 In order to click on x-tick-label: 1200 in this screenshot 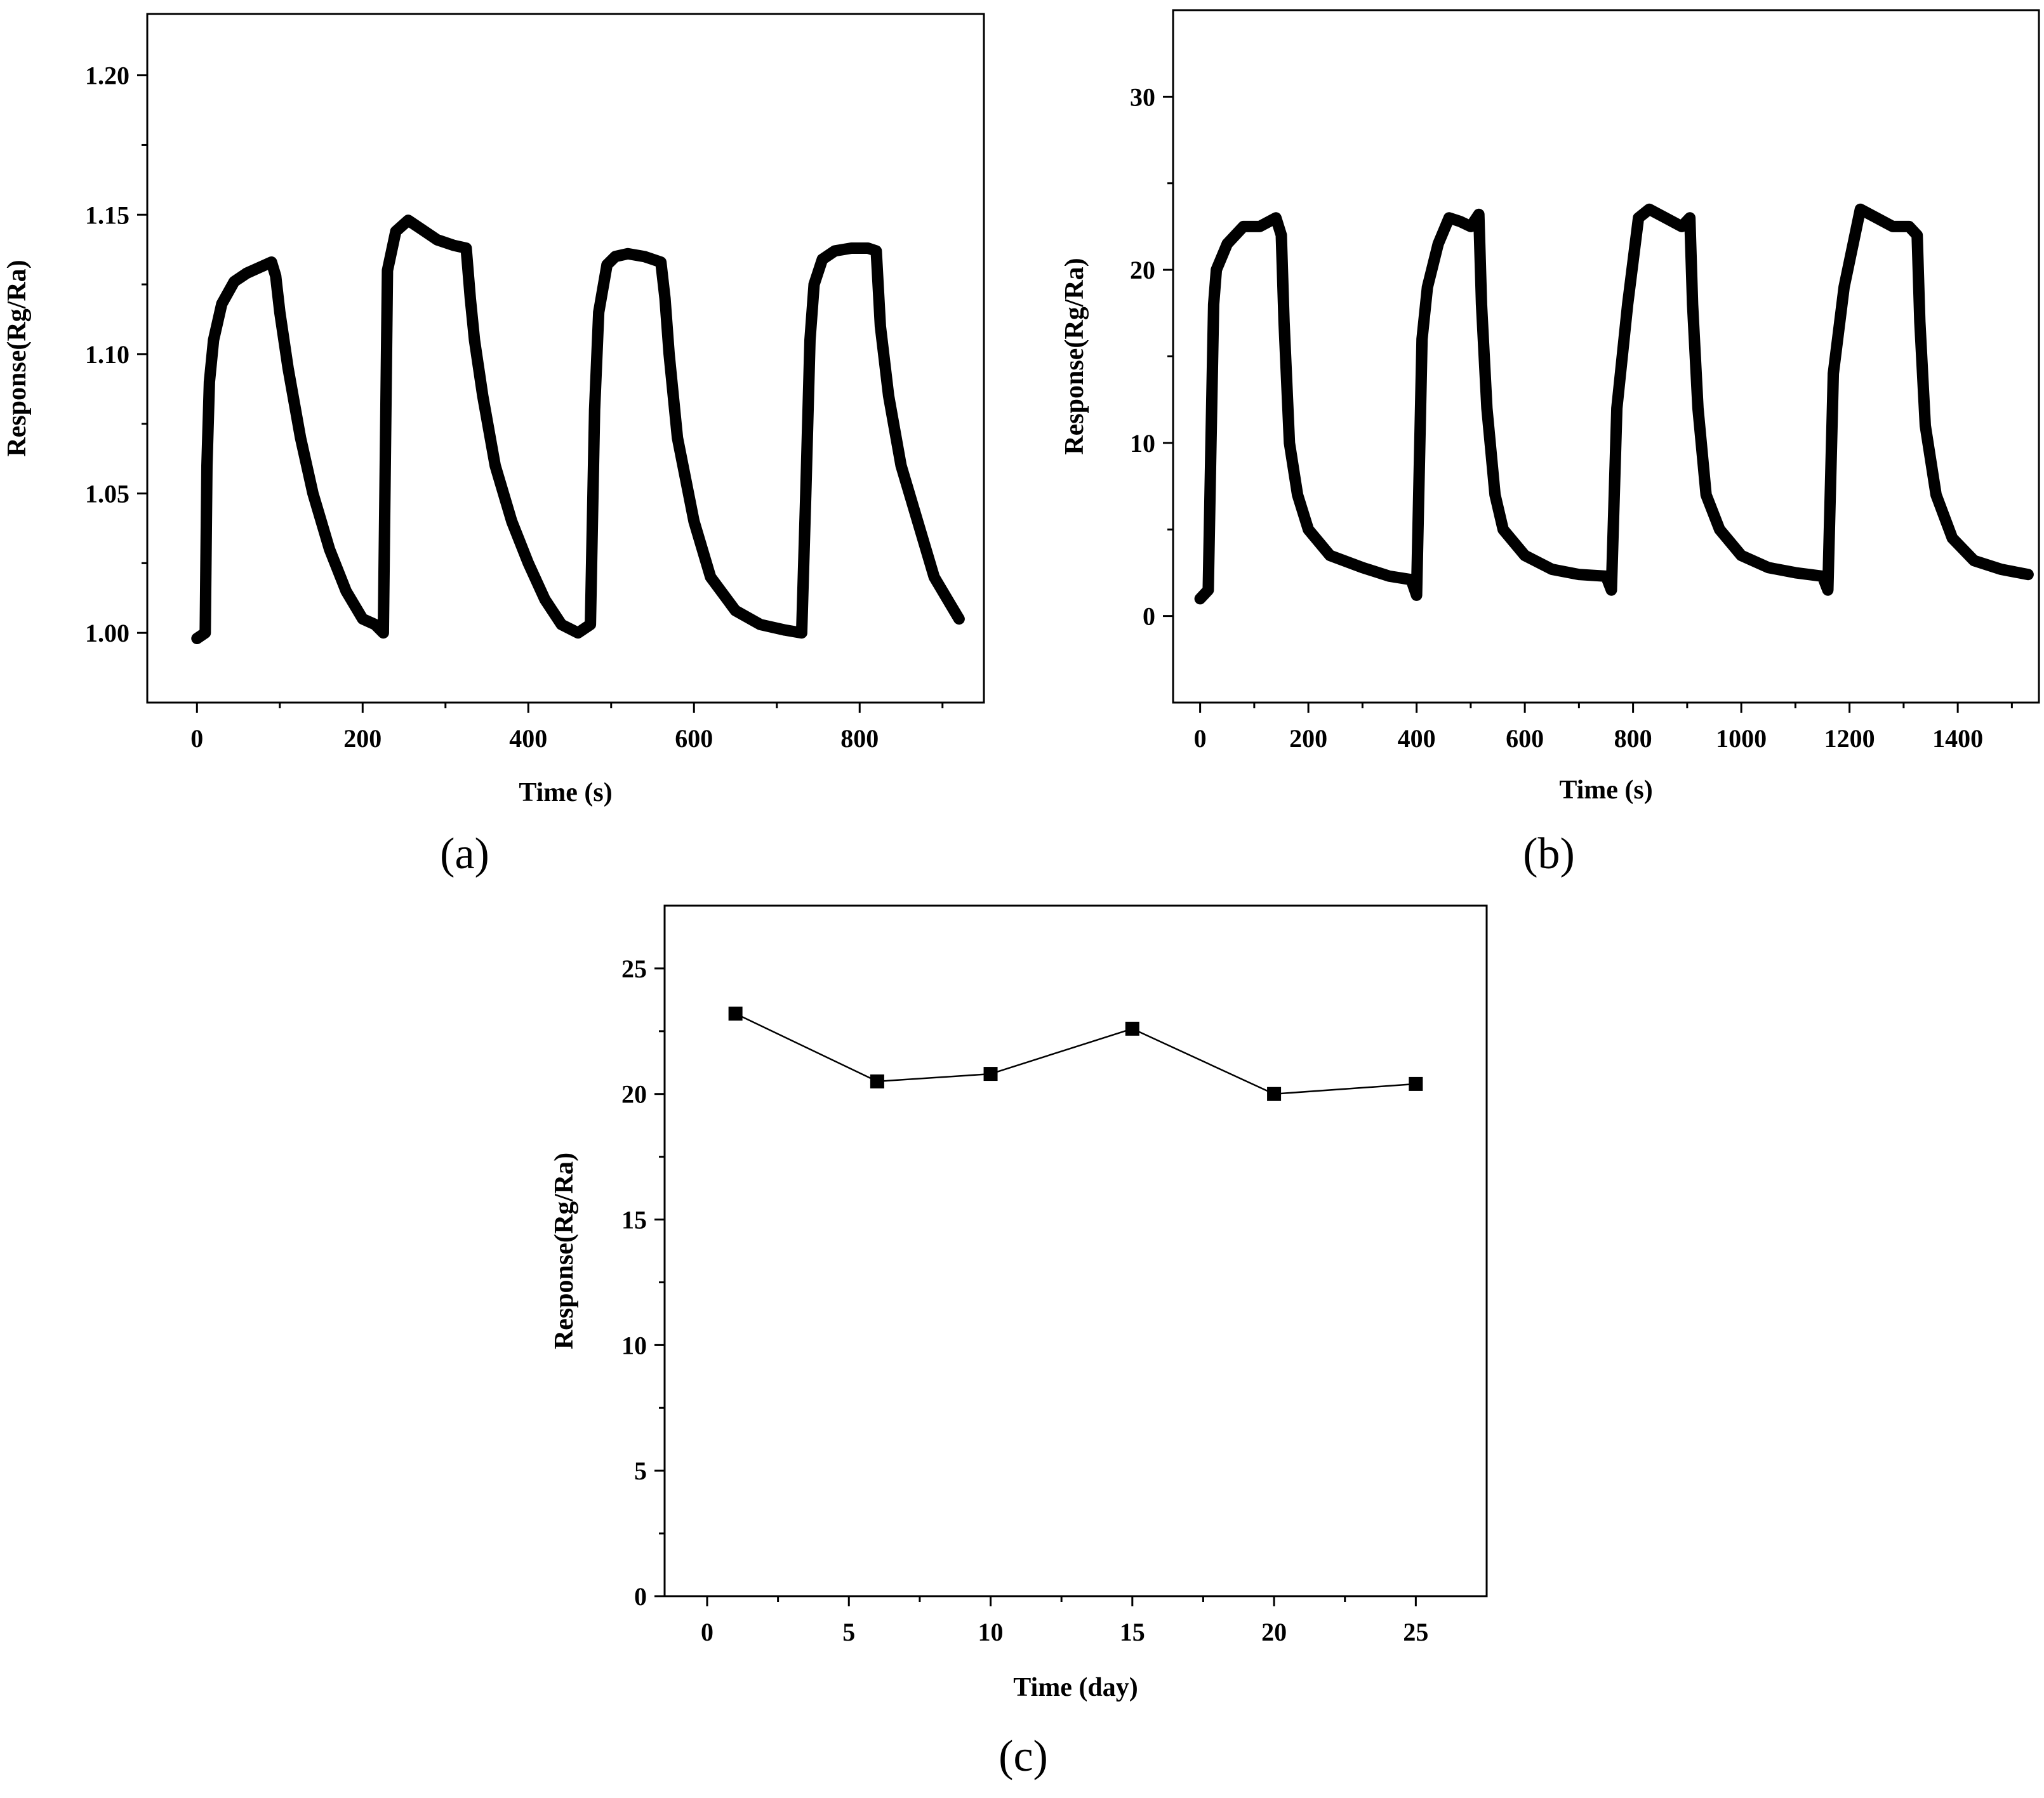, I will do `click(1849, 738)`.